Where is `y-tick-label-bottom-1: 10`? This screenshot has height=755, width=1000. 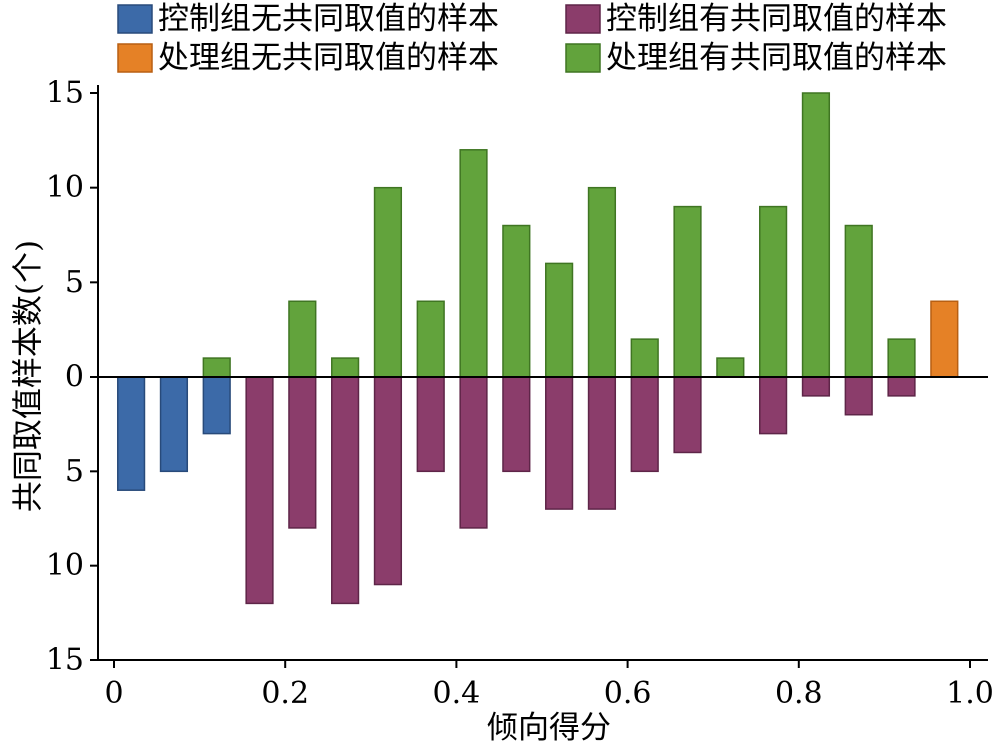
y-tick-label-bottom-1: 10 is located at coordinates (65, 565).